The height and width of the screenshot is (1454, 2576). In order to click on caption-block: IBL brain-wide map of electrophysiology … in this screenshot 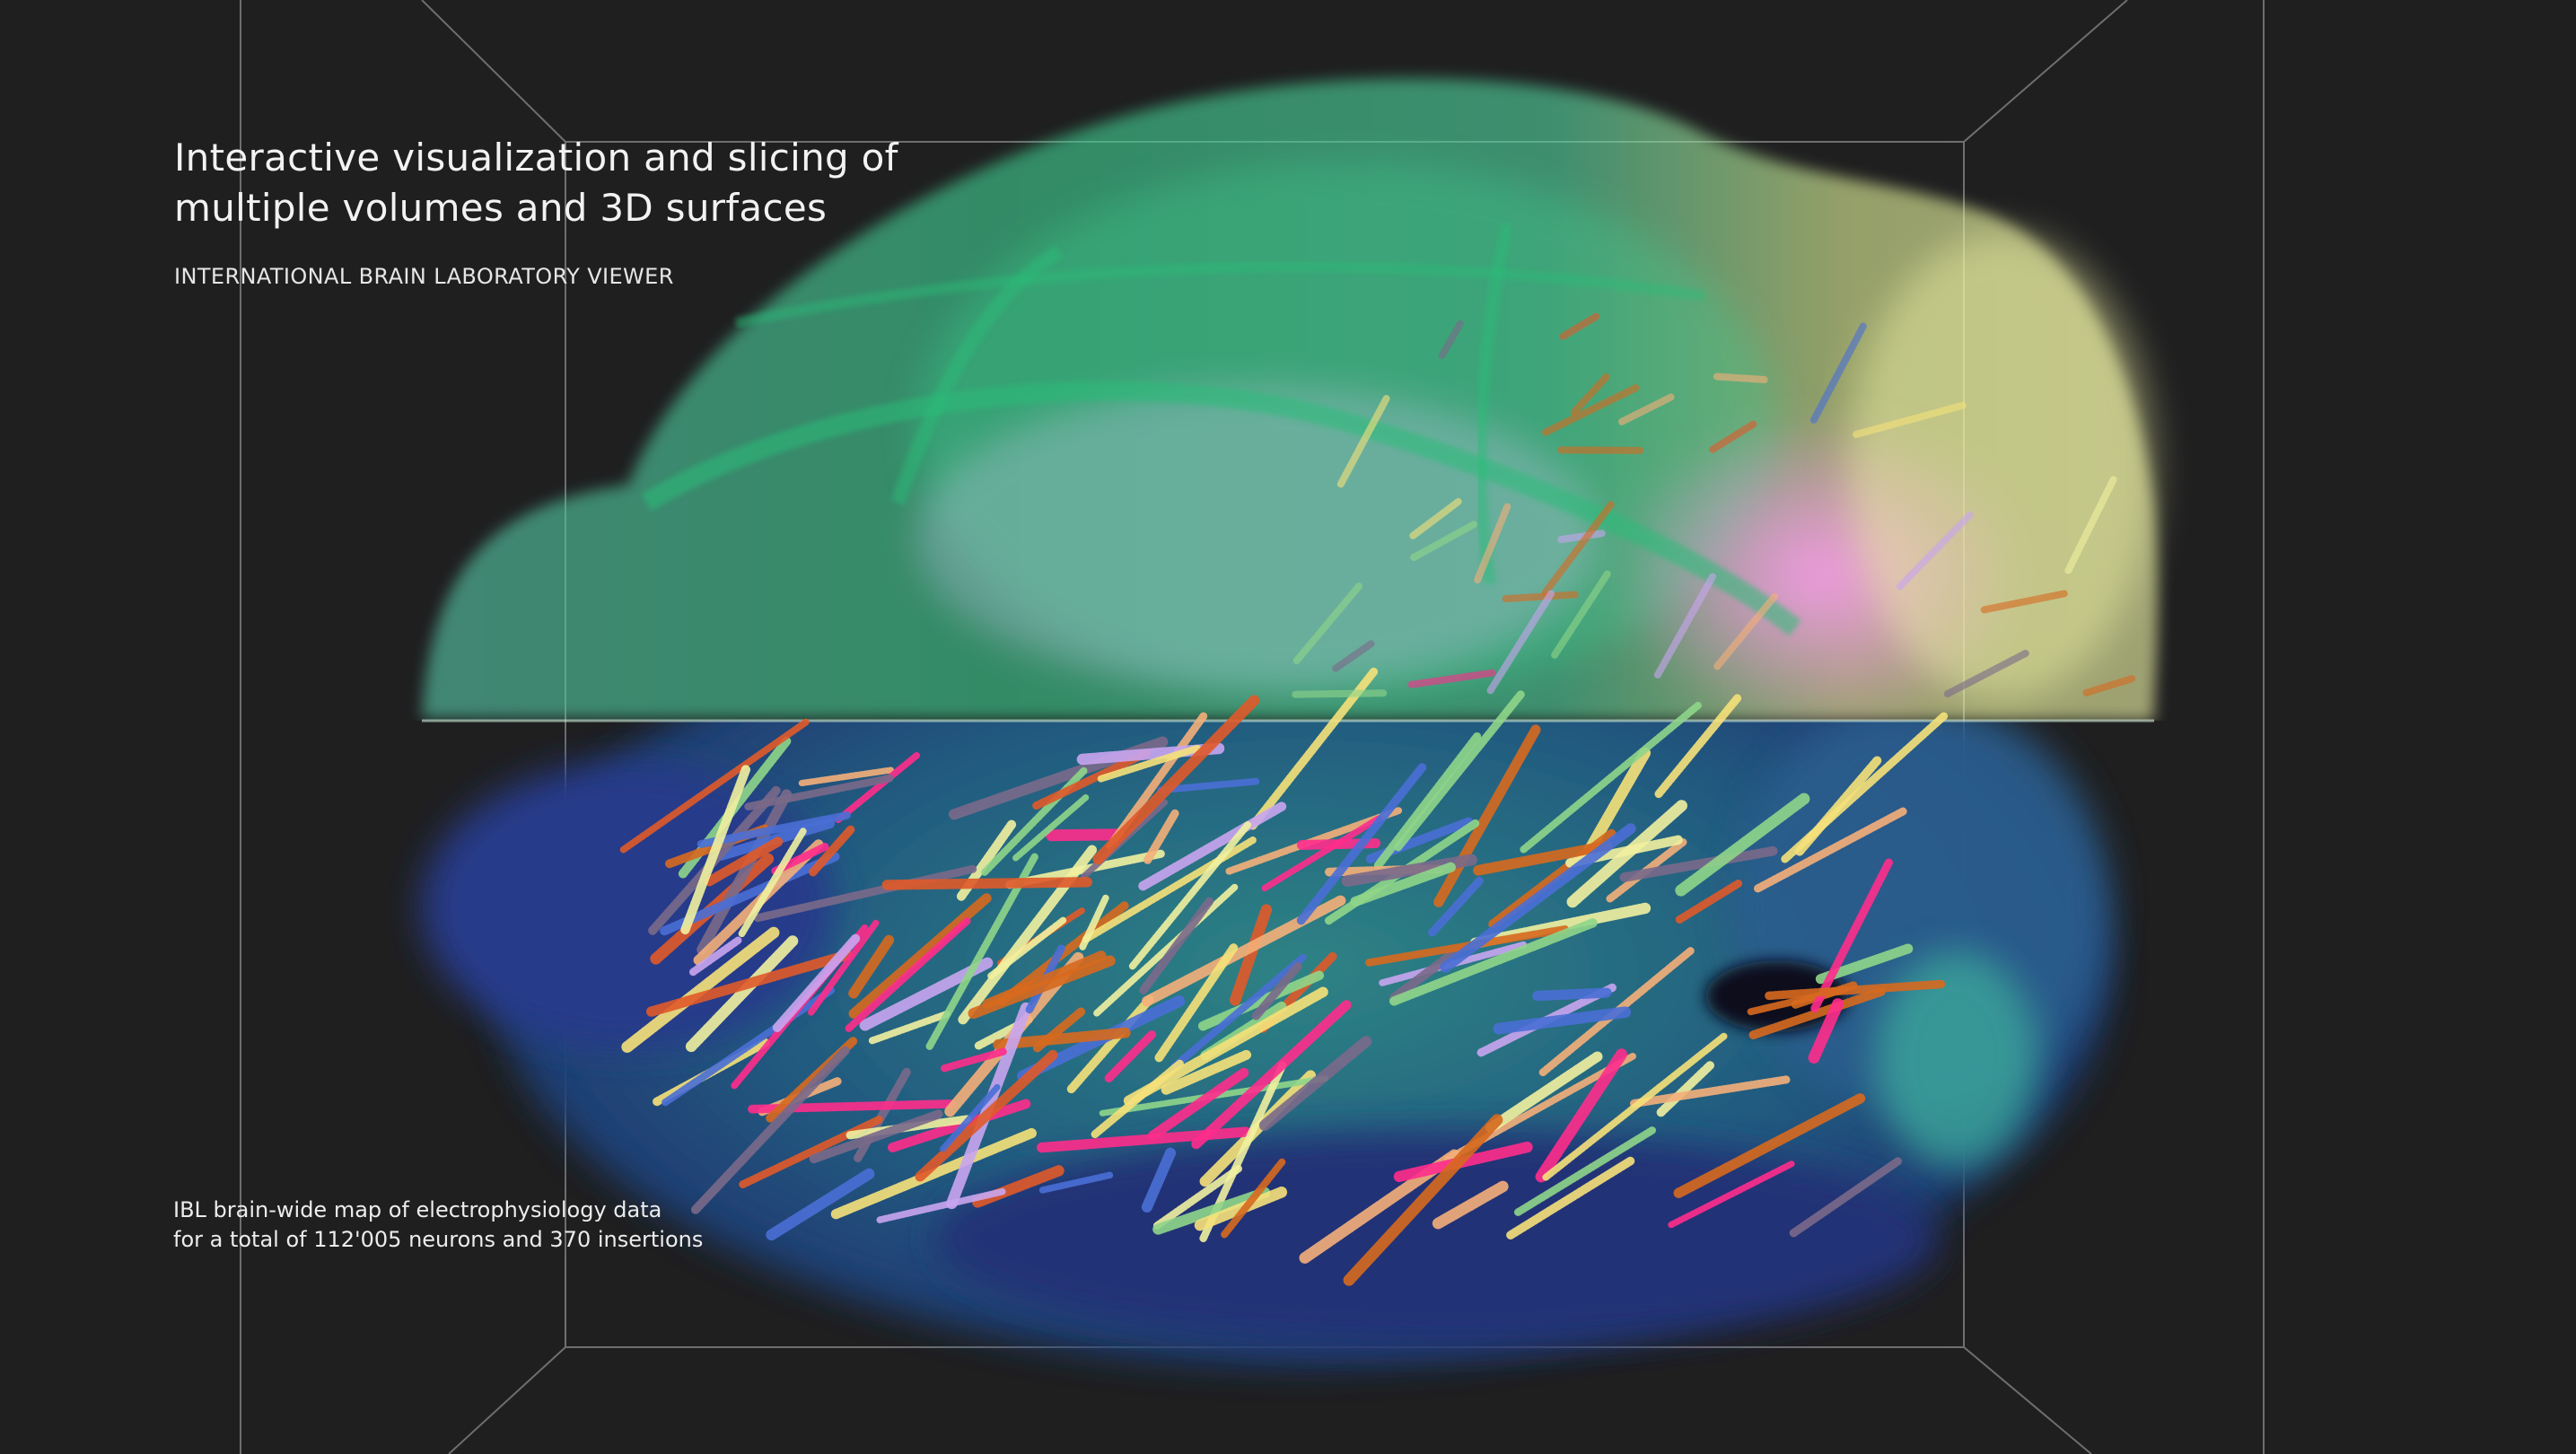, I will do `click(438, 1225)`.